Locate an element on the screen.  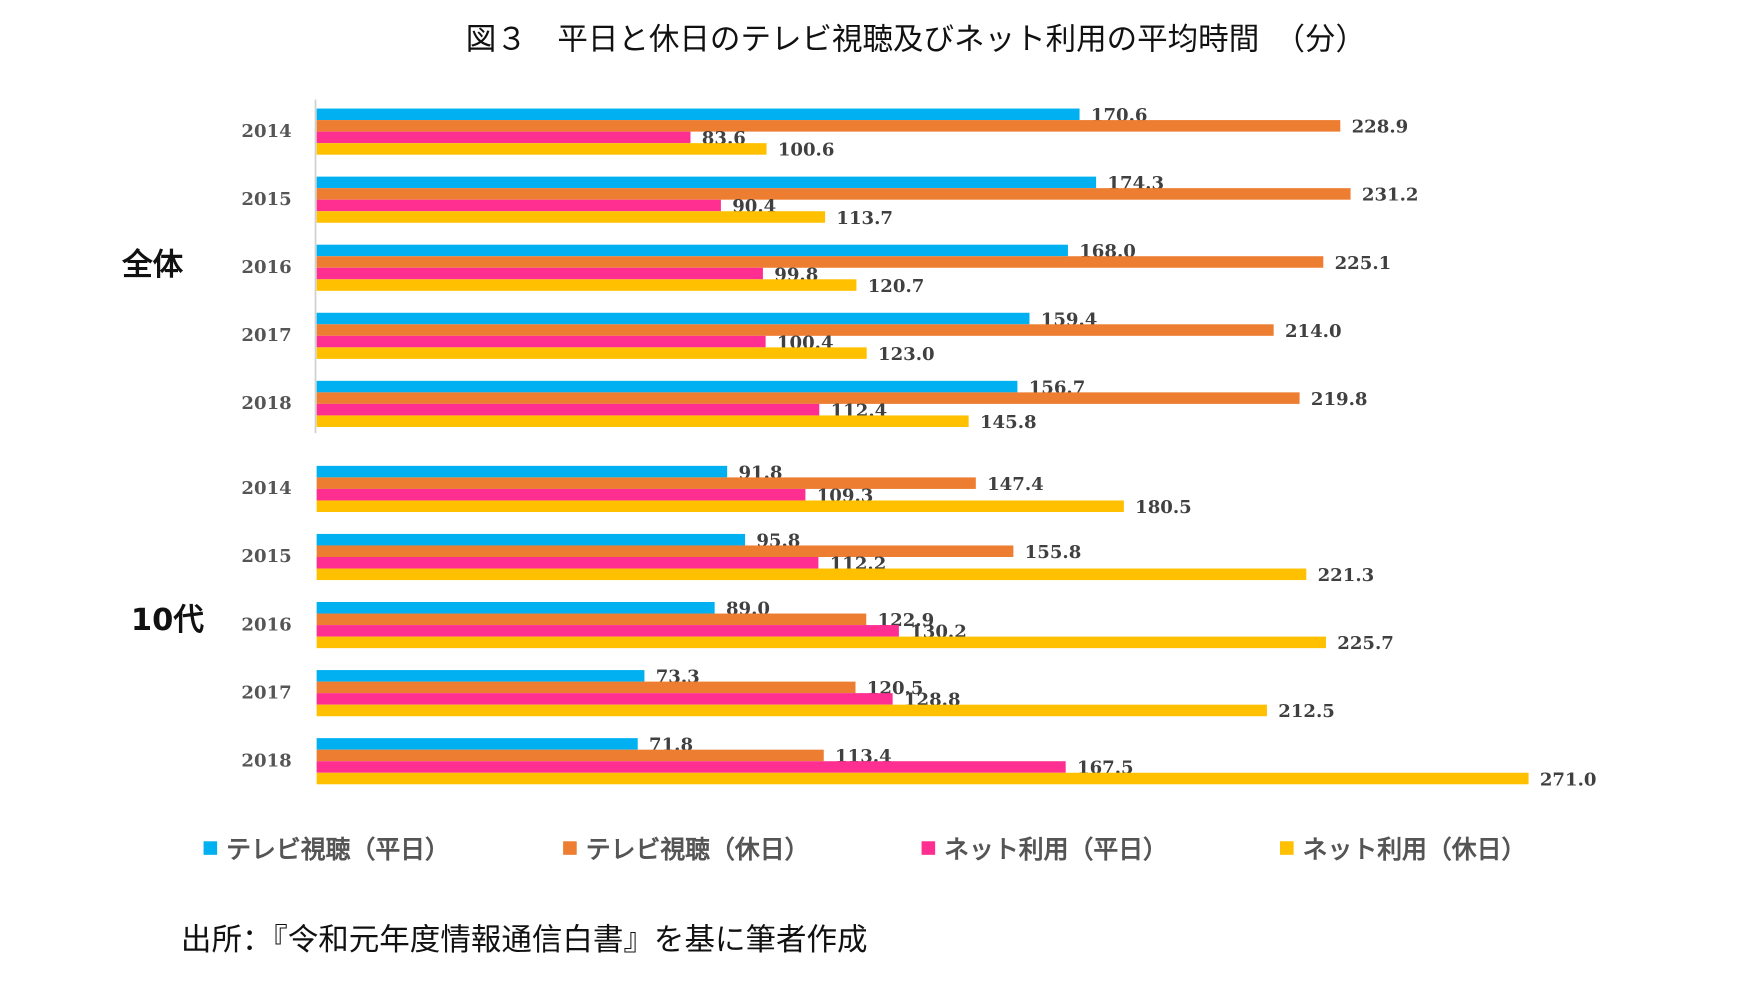
data-label: 155.8 is located at coordinates (1053, 552).